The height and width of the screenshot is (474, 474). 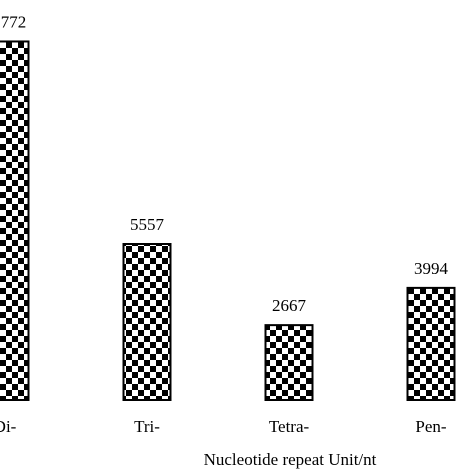 I want to click on x-tick-label: Tetra-, so click(x=289, y=426).